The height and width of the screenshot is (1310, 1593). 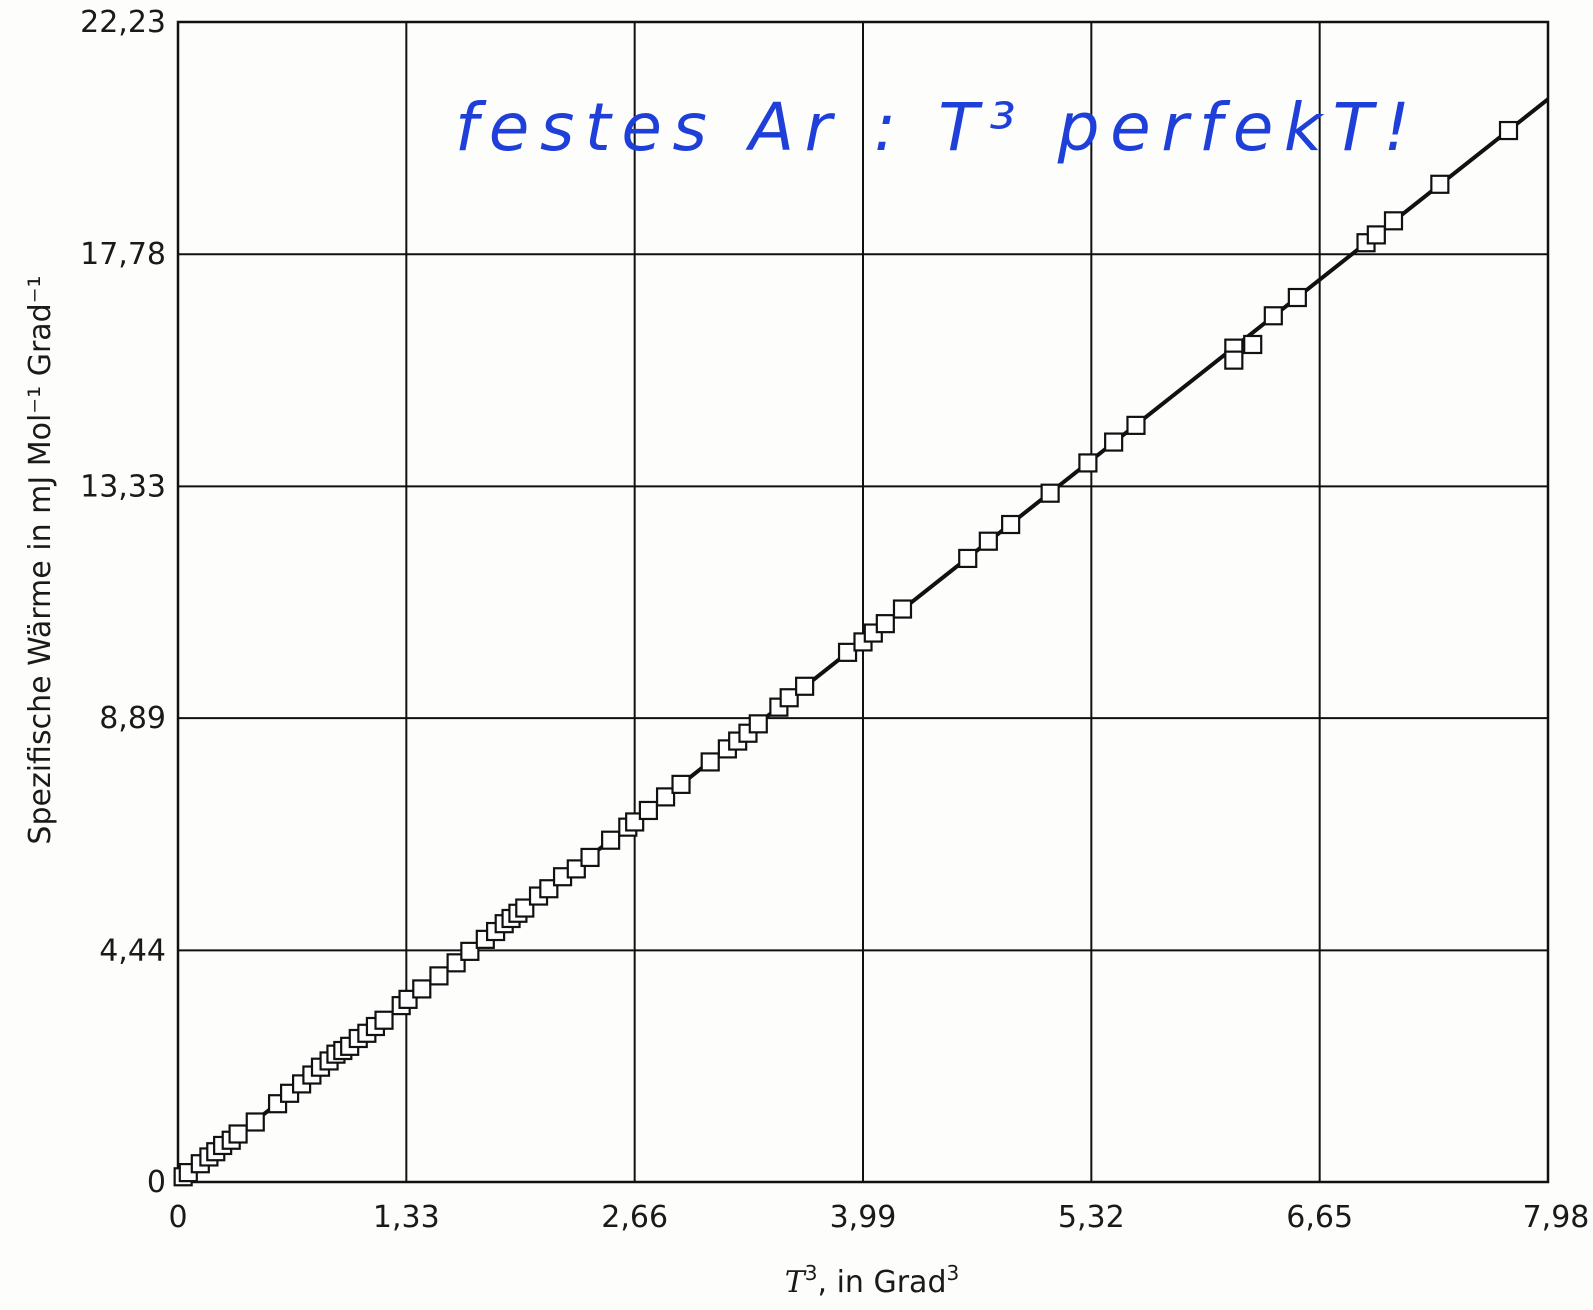 I want to click on x-tick-label: 0, so click(x=177, y=1217).